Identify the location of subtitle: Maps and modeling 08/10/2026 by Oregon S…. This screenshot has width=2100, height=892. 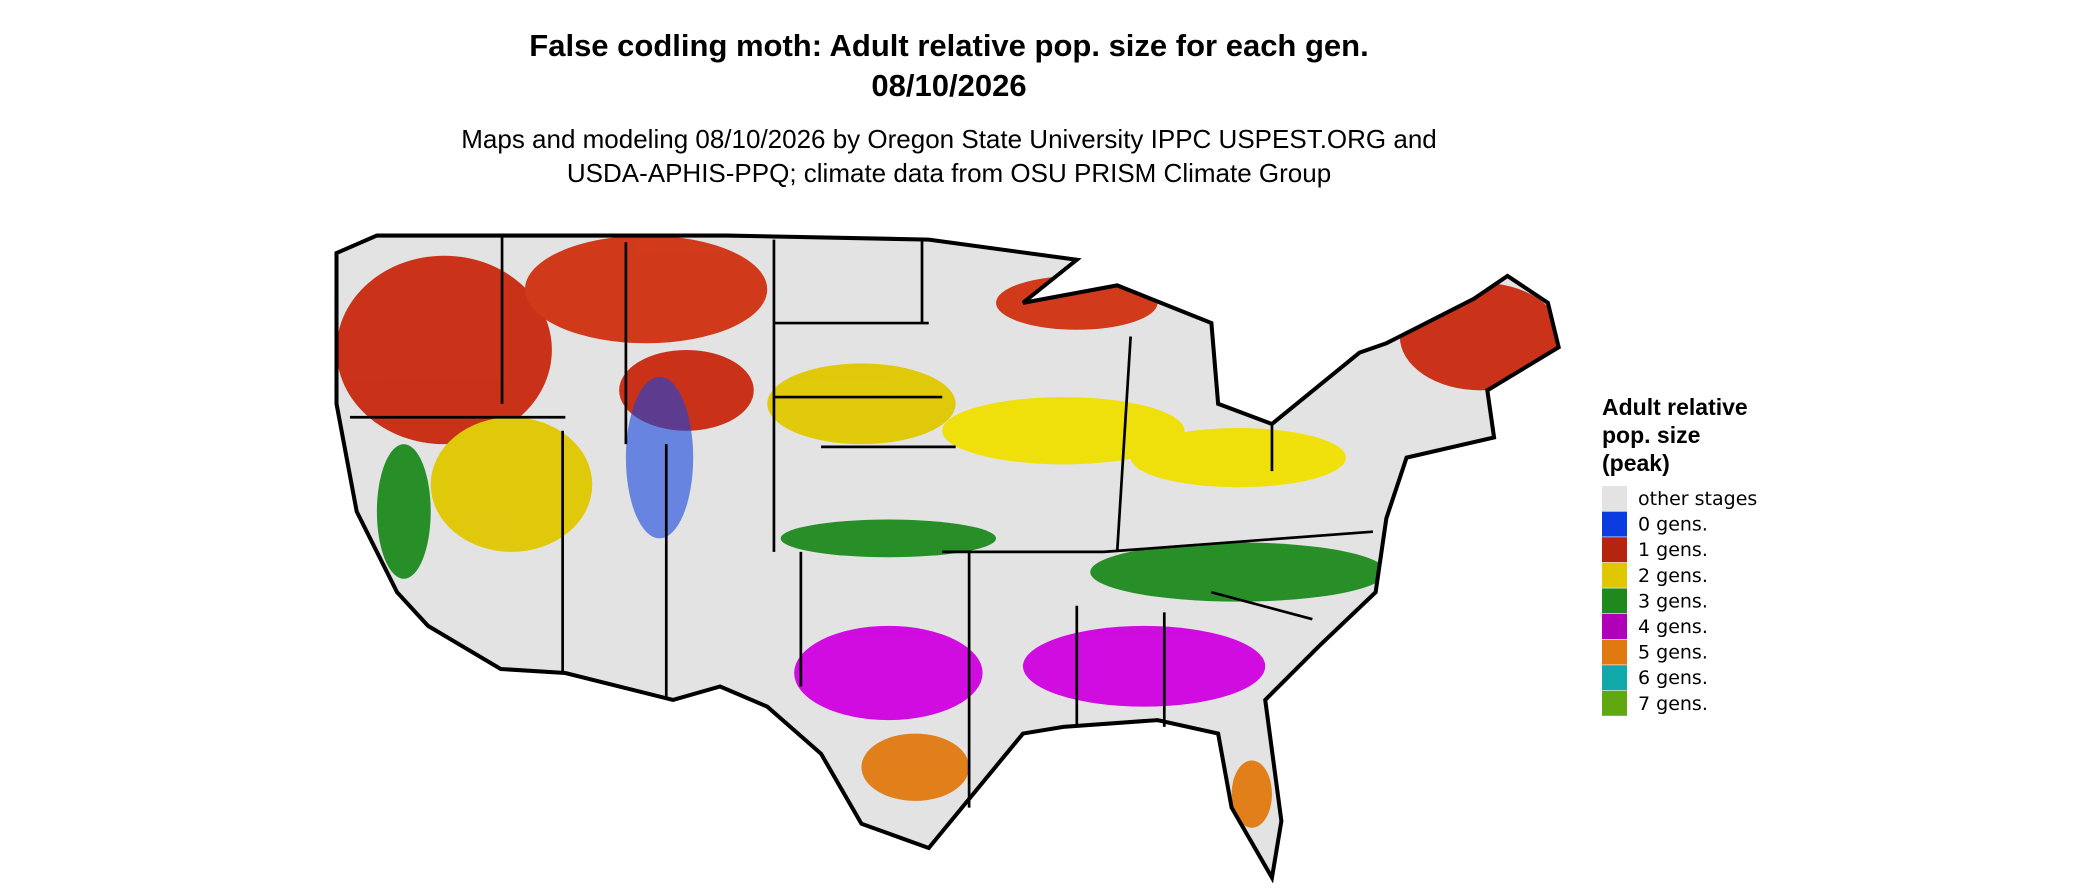
(949, 139).